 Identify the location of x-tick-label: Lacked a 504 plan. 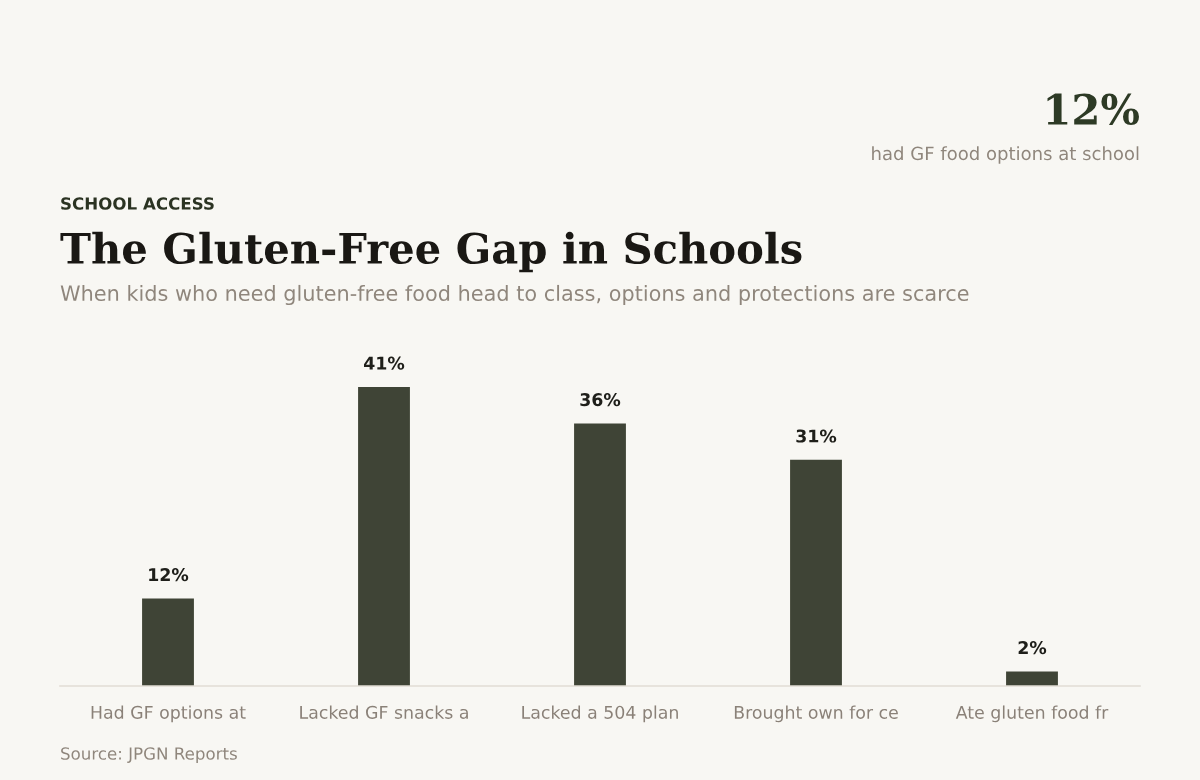
(600, 714).